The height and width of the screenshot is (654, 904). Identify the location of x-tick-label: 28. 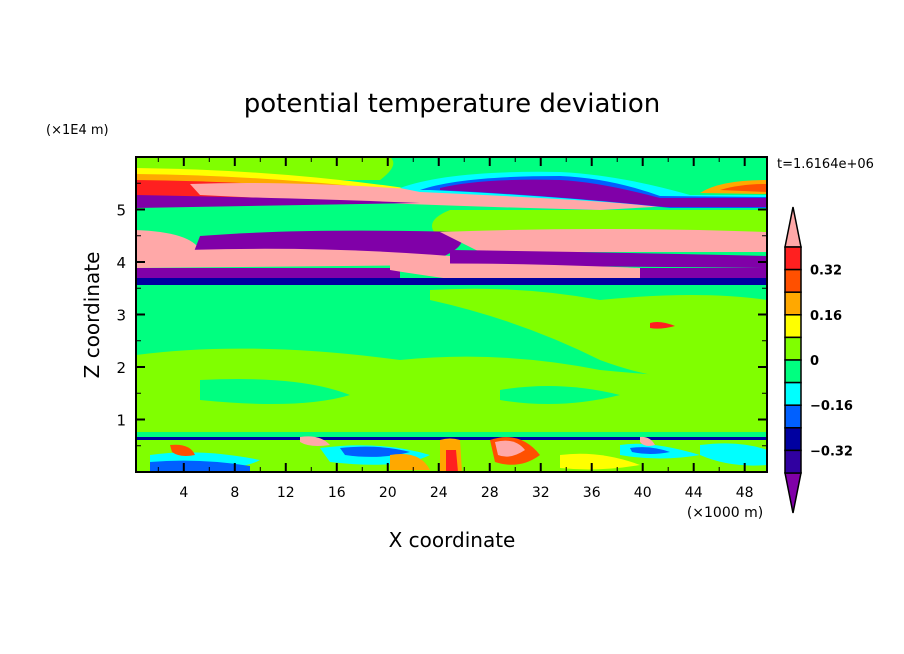
(490, 493).